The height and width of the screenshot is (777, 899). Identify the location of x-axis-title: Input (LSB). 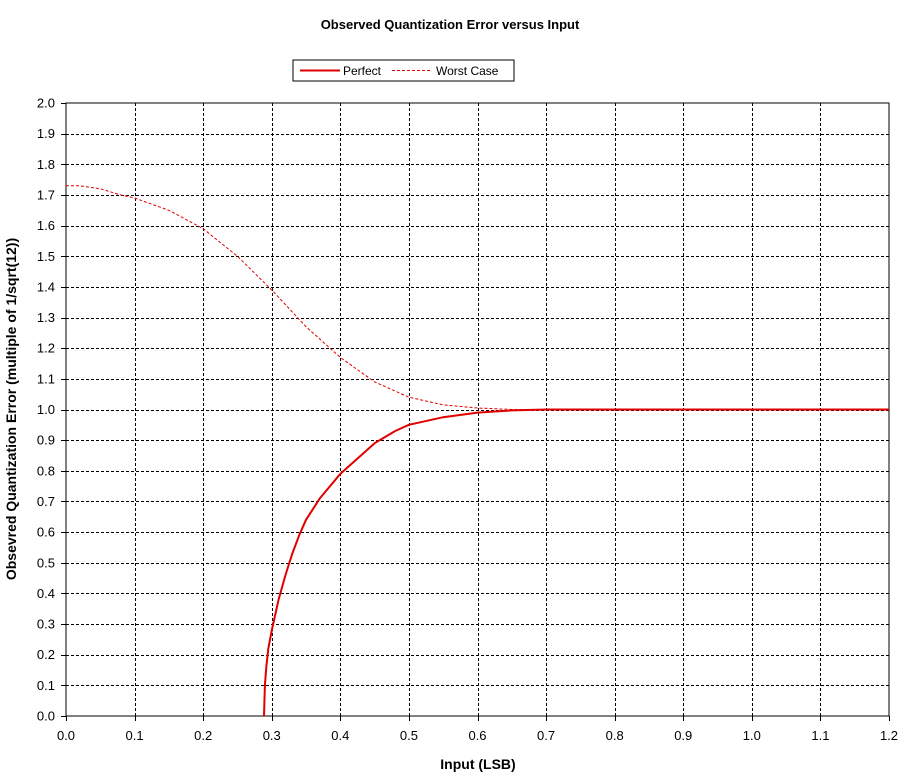
(477, 764).